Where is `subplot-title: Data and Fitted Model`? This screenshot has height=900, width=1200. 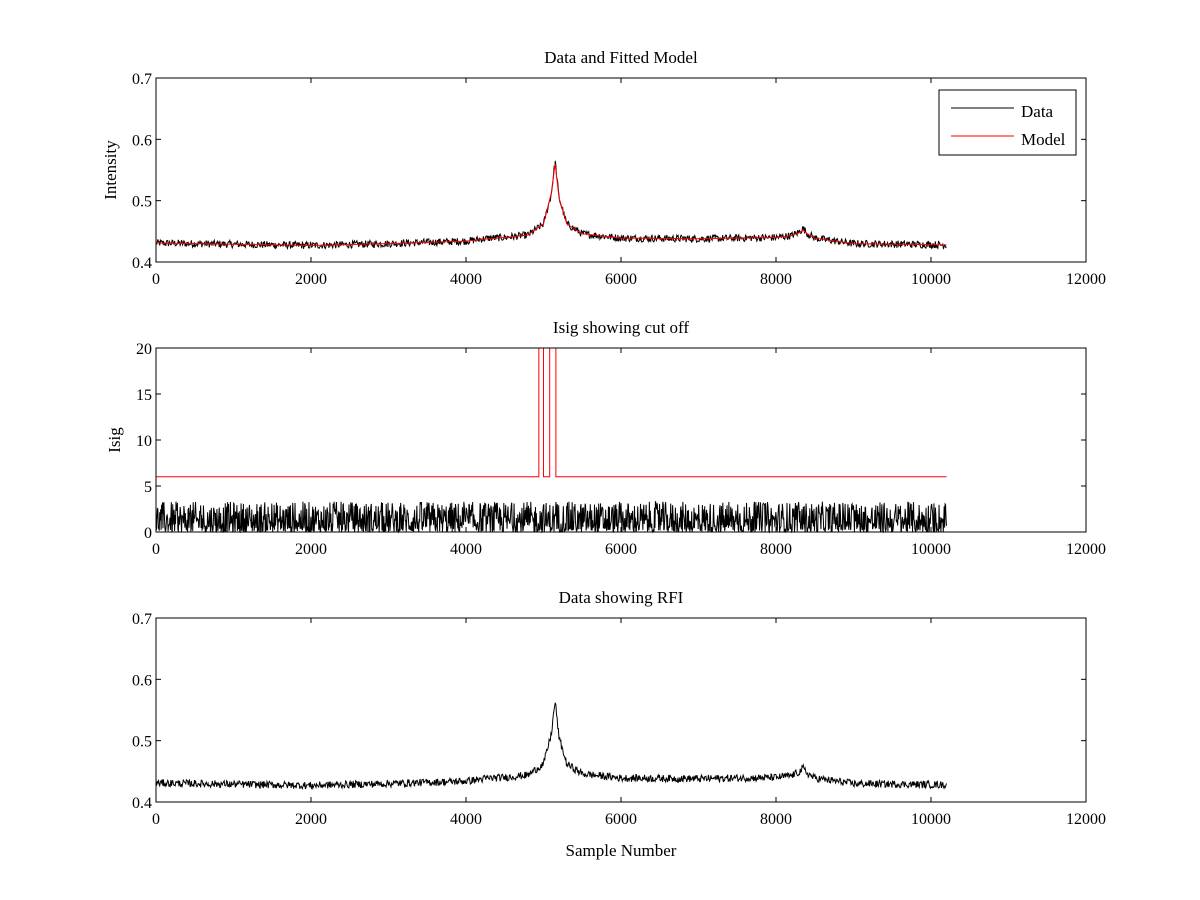
subplot-title: Data and Fitted Model is located at coordinates (621, 57).